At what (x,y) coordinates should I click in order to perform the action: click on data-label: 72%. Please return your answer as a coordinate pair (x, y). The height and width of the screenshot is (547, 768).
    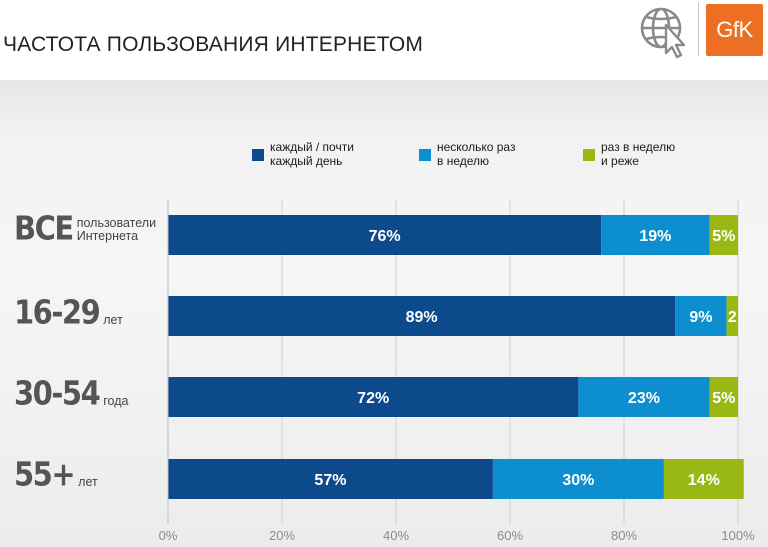
    Looking at the image, I should click on (373, 398).